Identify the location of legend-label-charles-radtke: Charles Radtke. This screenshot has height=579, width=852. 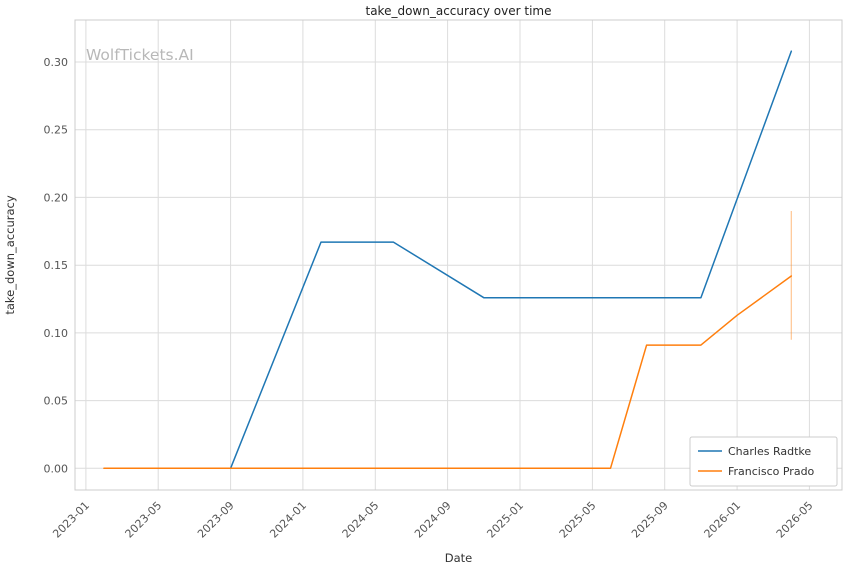
(769, 451).